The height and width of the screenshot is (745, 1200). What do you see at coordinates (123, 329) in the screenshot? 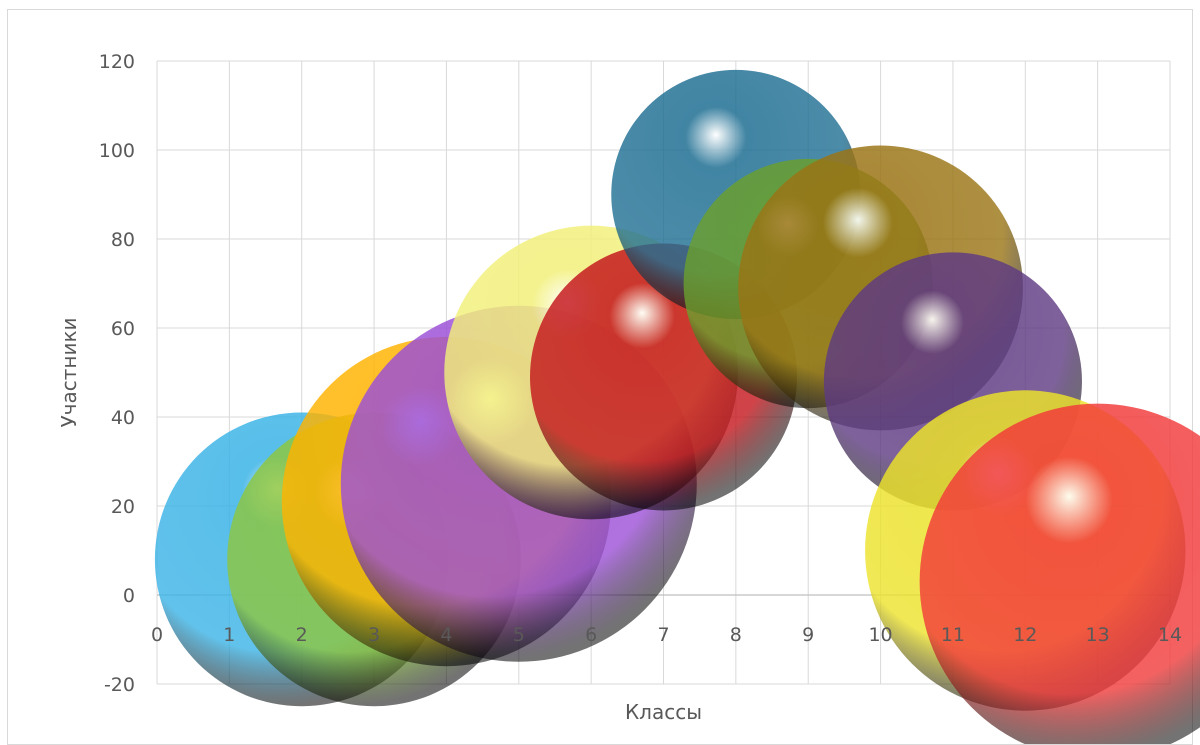
I see `y-tick-label: 60` at bounding box center [123, 329].